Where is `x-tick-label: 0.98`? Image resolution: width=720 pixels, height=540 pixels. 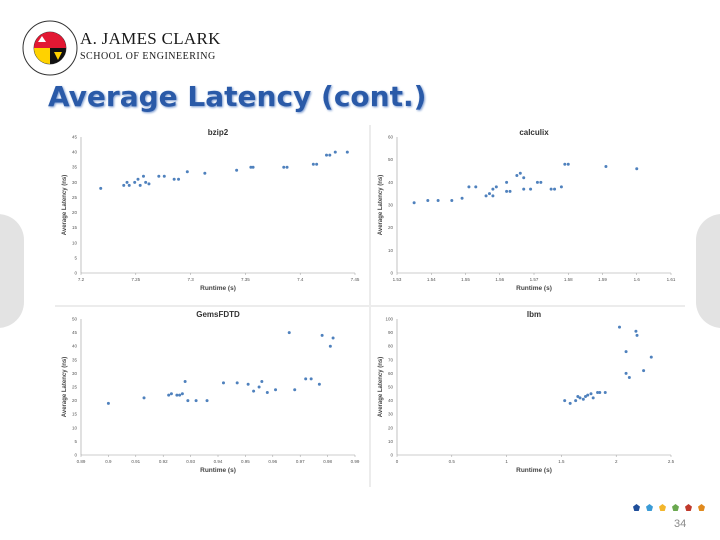
x-tick-label: 0.98 is located at coordinates (327, 461).